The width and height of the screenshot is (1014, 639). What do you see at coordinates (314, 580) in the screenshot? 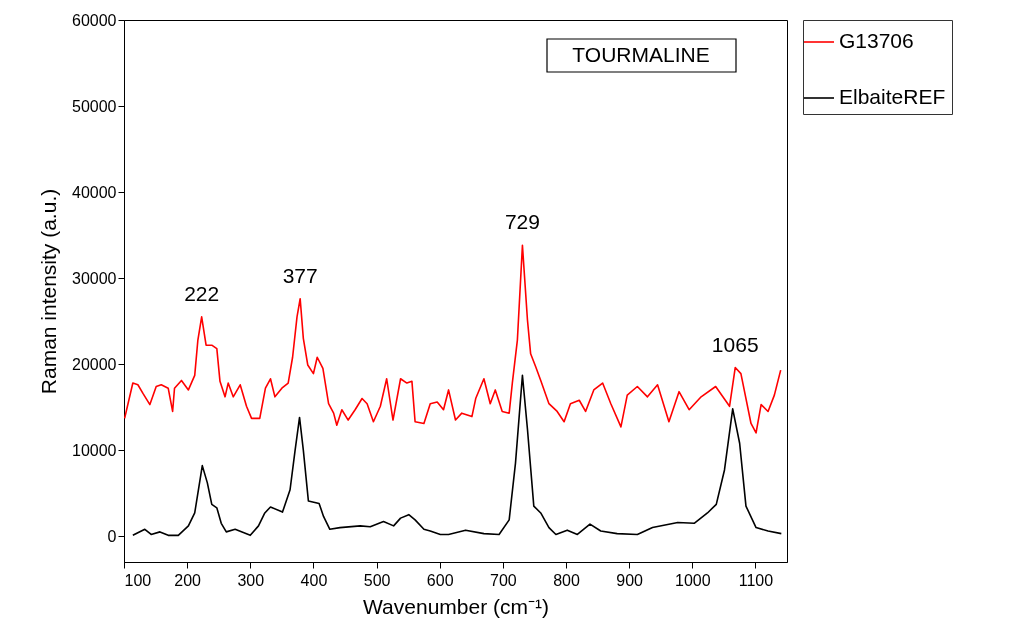
I see `x-tick-label: 400` at bounding box center [314, 580].